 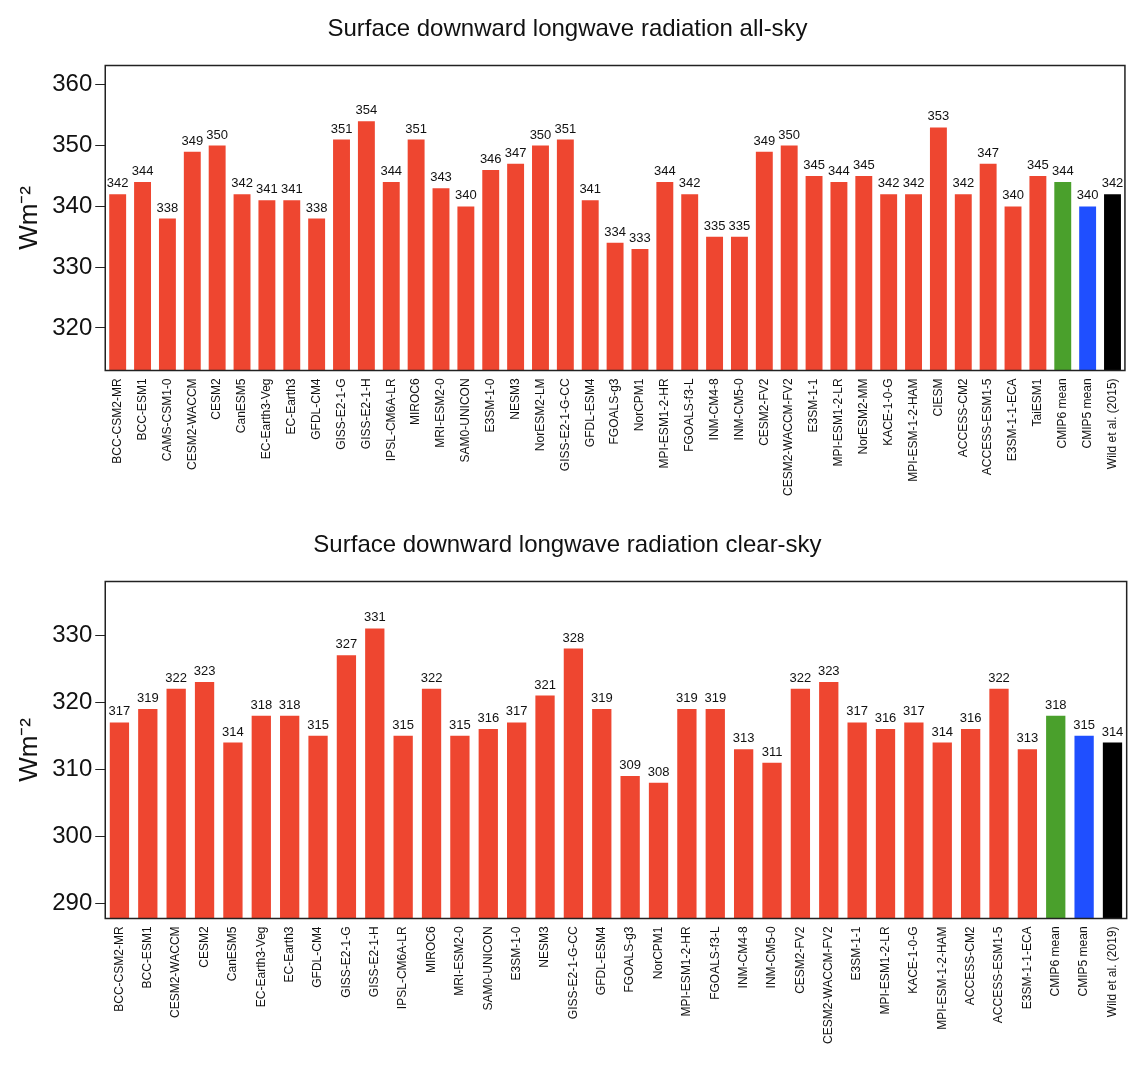 What do you see at coordinates (772, 751) in the screenshot?
I see `data-label: 311` at bounding box center [772, 751].